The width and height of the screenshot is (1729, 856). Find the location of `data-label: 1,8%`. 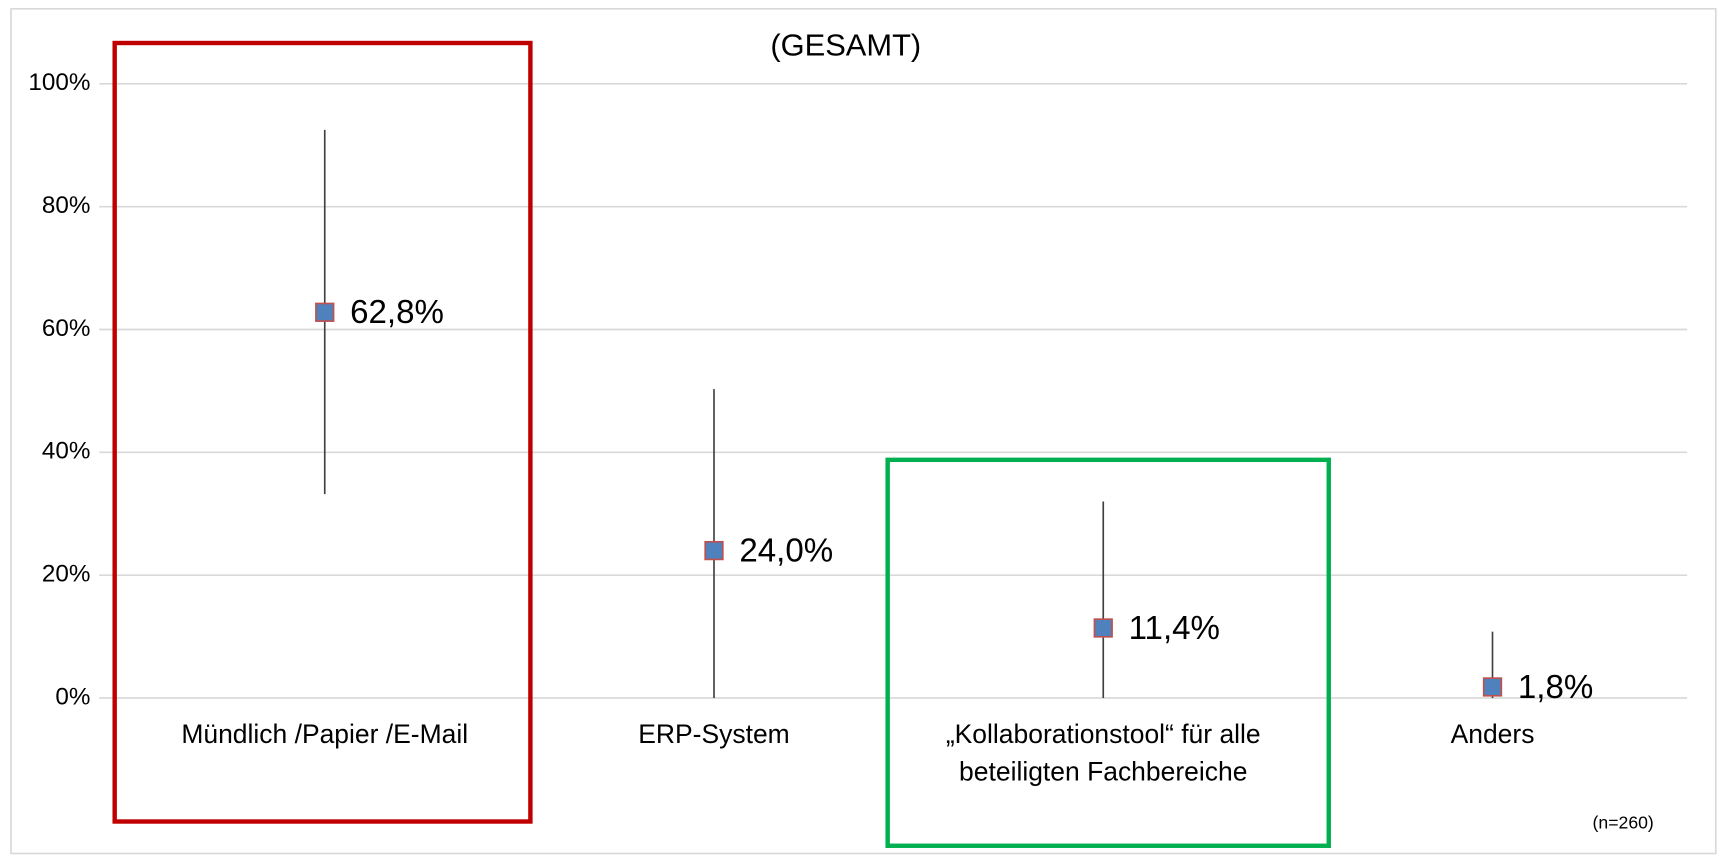

data-label: 1,8% is located at coordinates (1555, 687).